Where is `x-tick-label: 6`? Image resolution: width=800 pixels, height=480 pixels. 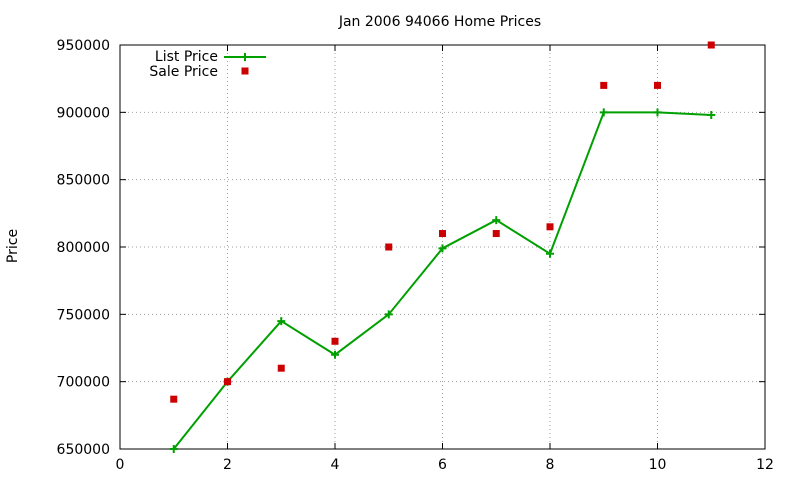
x-tick-label: 6 is located at coordinates (442, 465).